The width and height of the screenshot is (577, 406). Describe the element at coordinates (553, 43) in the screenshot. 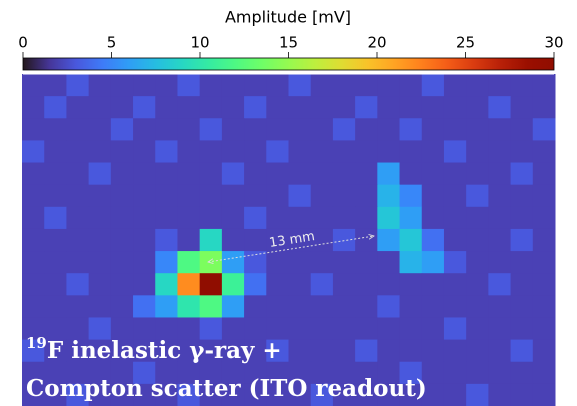

I see `colorbar-tick-label: 30` at that location.